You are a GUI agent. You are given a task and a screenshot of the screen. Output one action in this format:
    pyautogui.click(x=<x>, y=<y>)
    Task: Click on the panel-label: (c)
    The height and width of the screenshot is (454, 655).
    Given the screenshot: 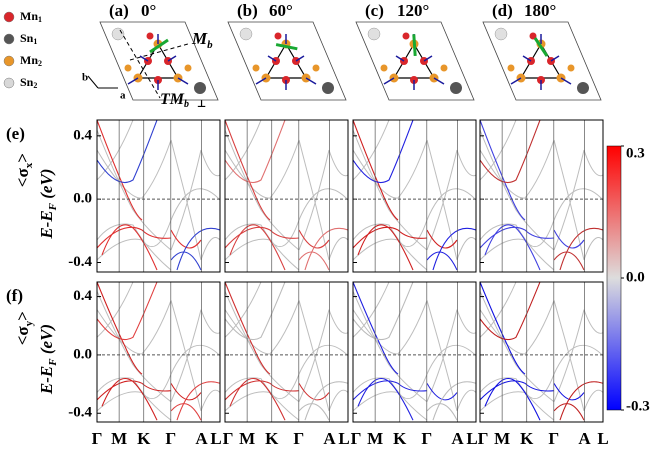 What is the action you would take?
    pyautogui.click(x=374, y=10)
    